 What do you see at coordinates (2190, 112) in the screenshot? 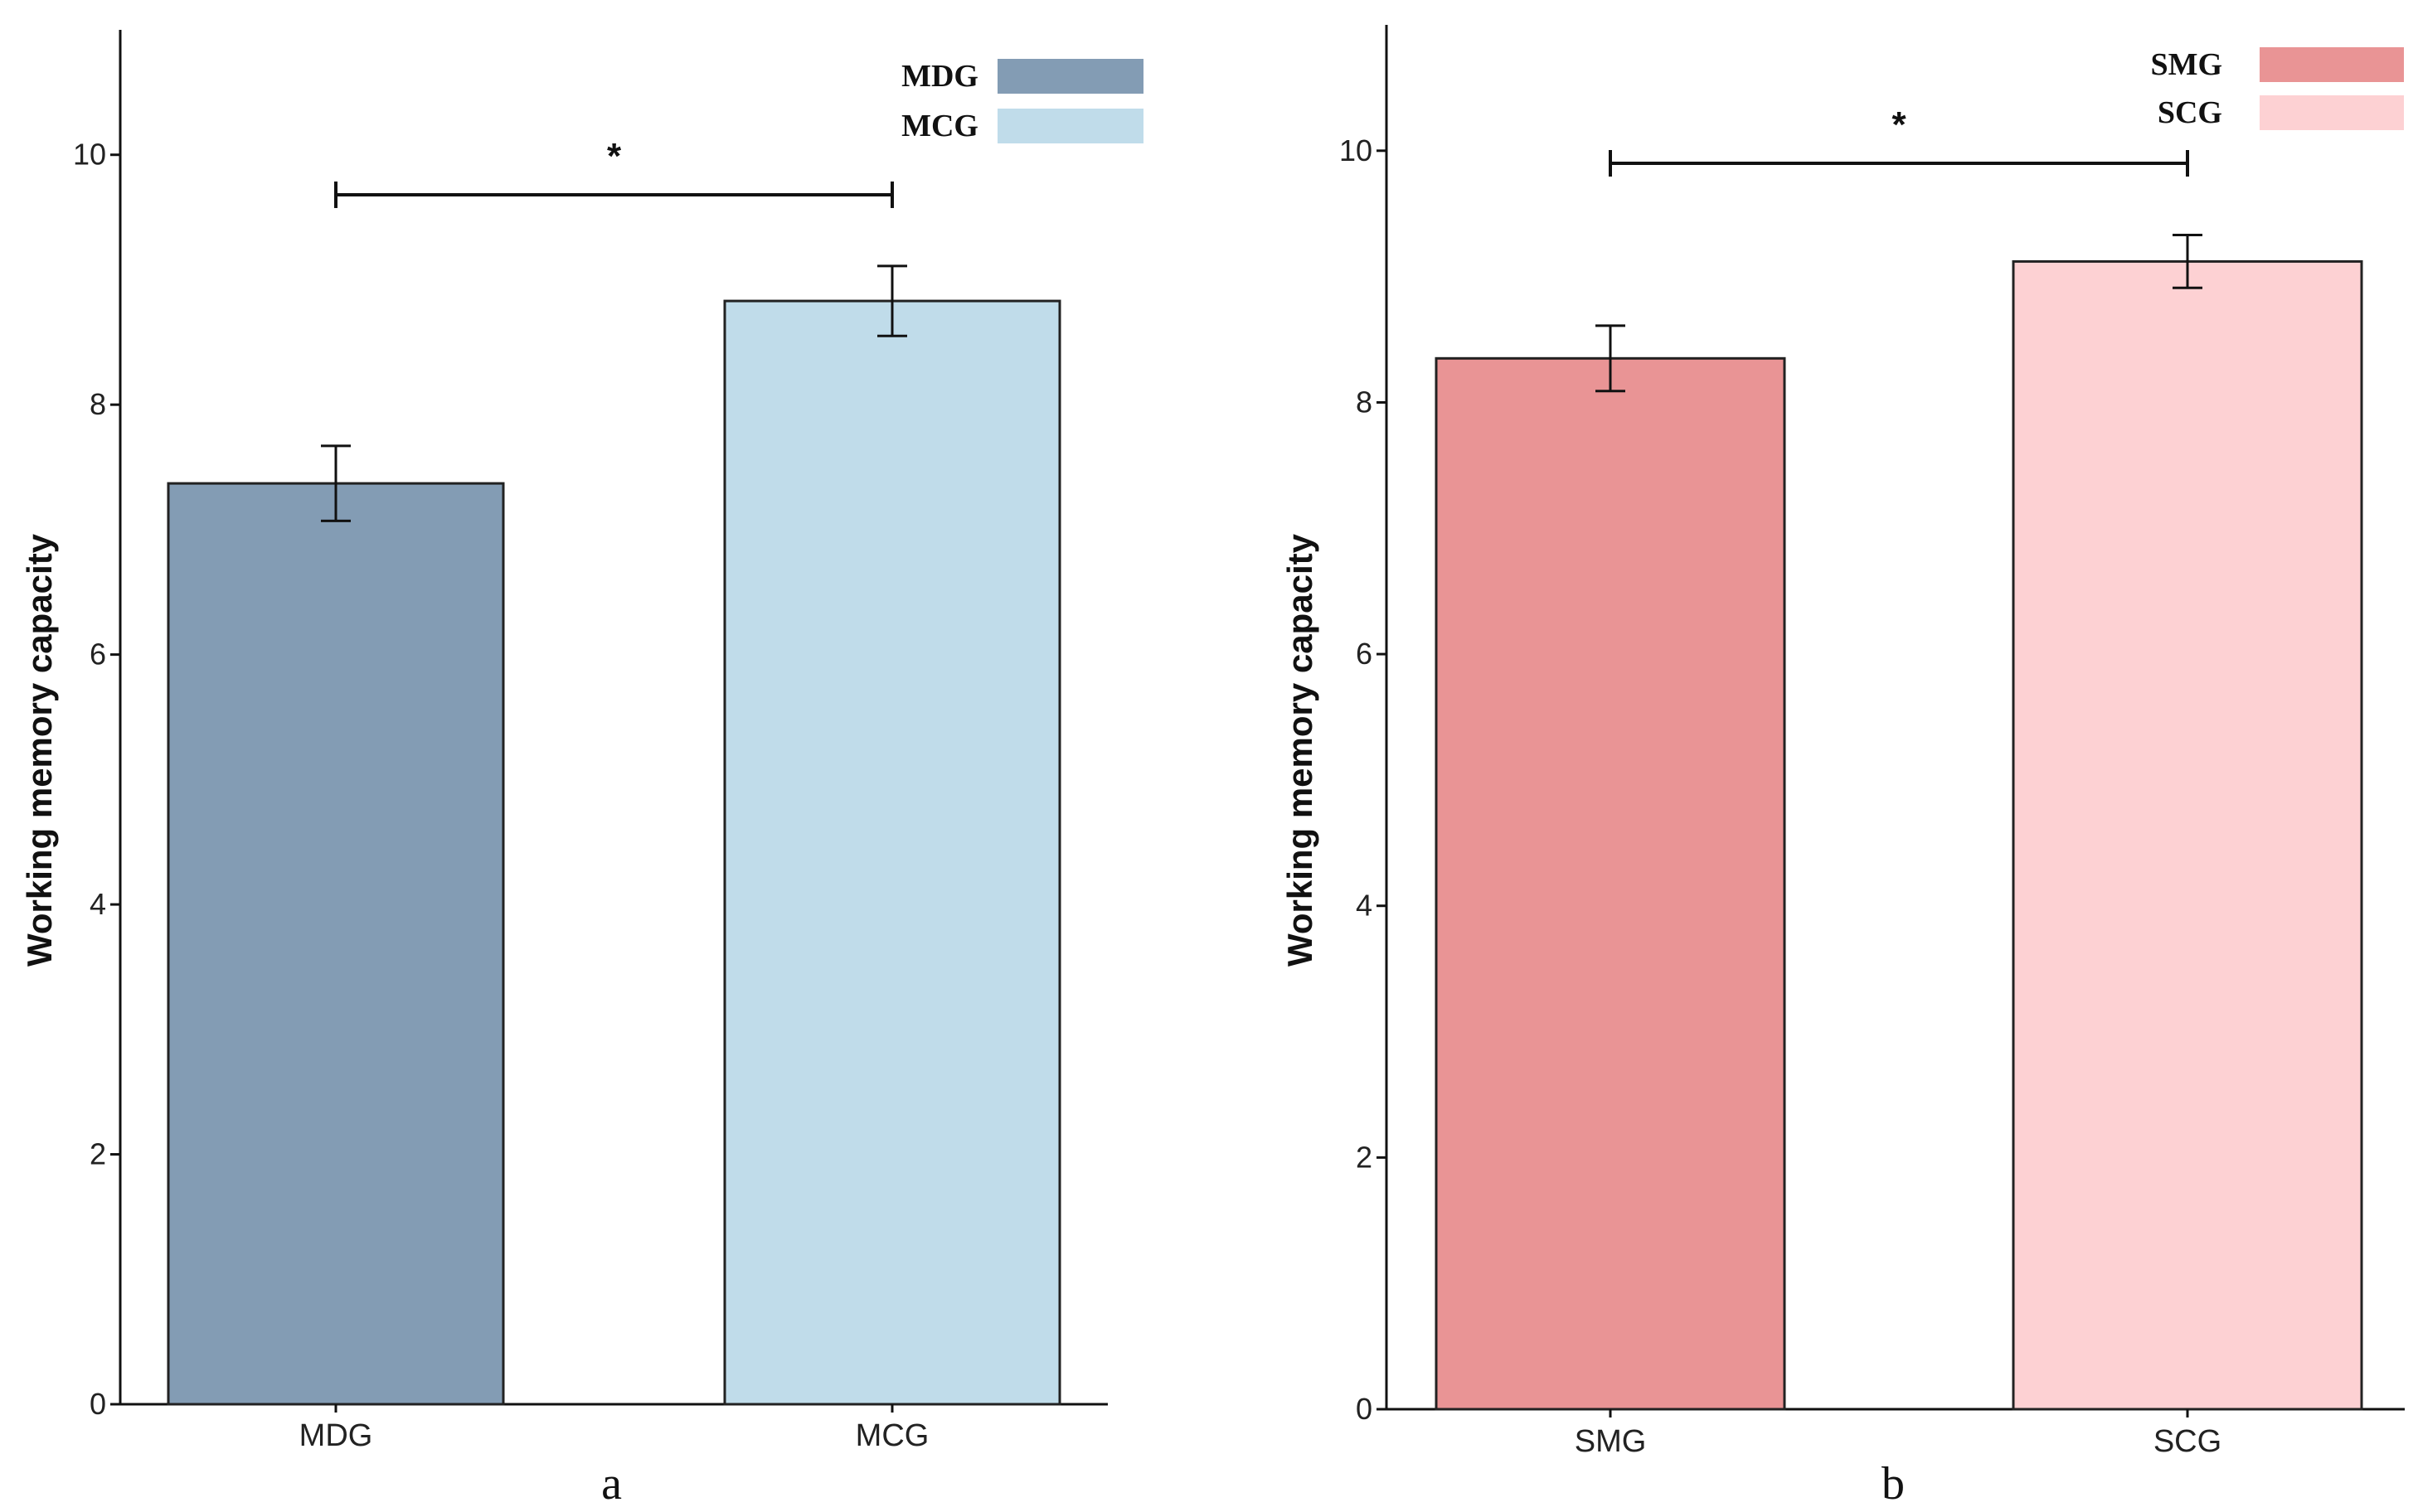
I see `legend-label: SCG` at bounding box center [2190, 112].